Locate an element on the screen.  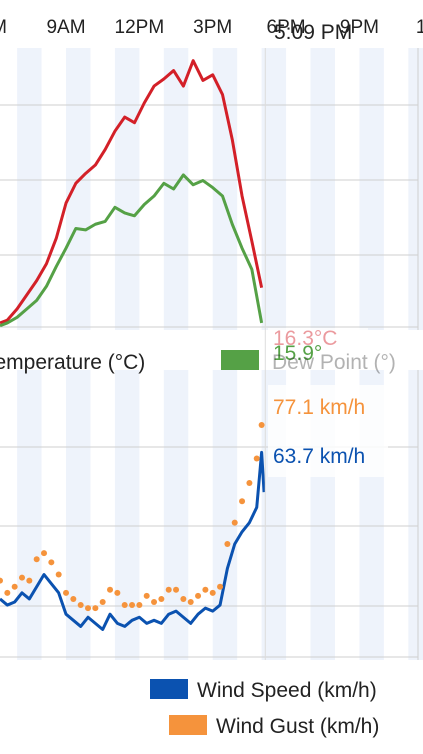
x-tick-label: AM is located at coordinates (3, 27).